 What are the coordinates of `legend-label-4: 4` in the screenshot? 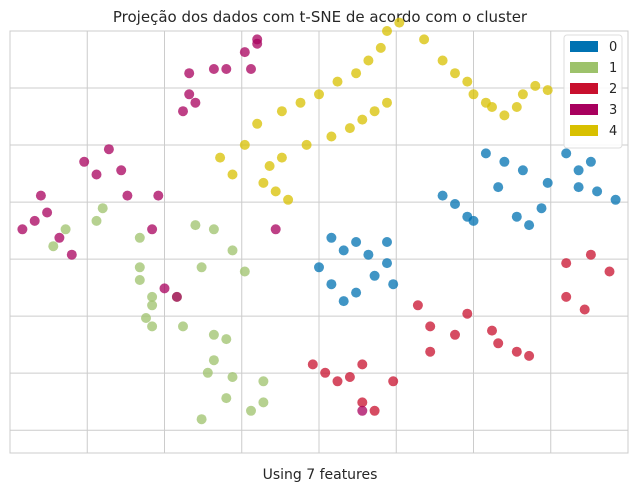 It's located at (613, 131).